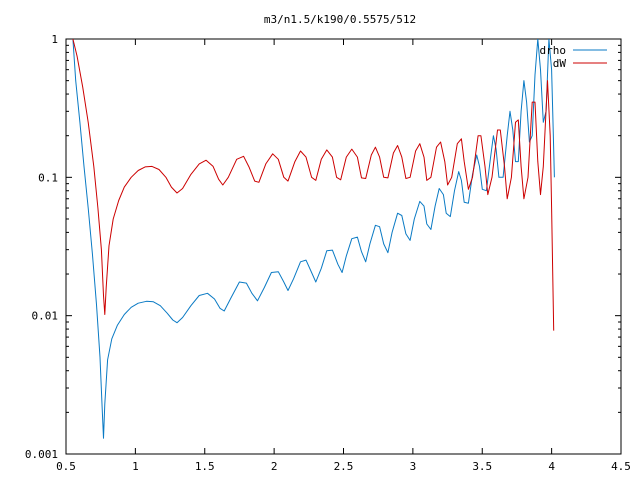 This screenshot has width=640, height=480. What do you see at coordinates (551, 466) in the screenshot?
I see `x-tick-label: 4` at bounding box center [551, 466].